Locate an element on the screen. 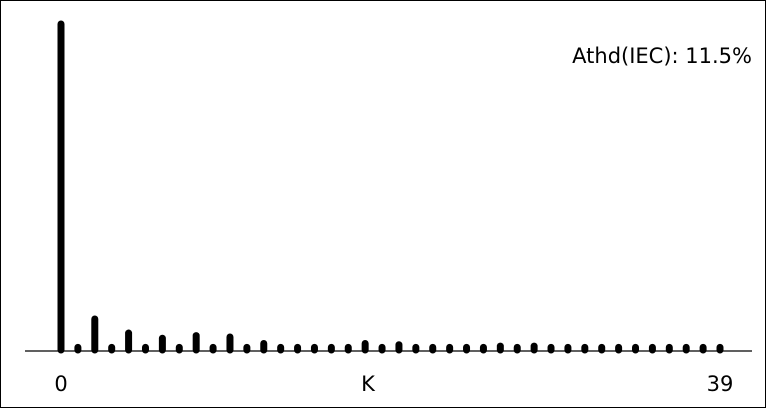 The image size is (766, 408). thd-annotation: Athd(IEC): 11.5% is located at coordinates (662, 56).